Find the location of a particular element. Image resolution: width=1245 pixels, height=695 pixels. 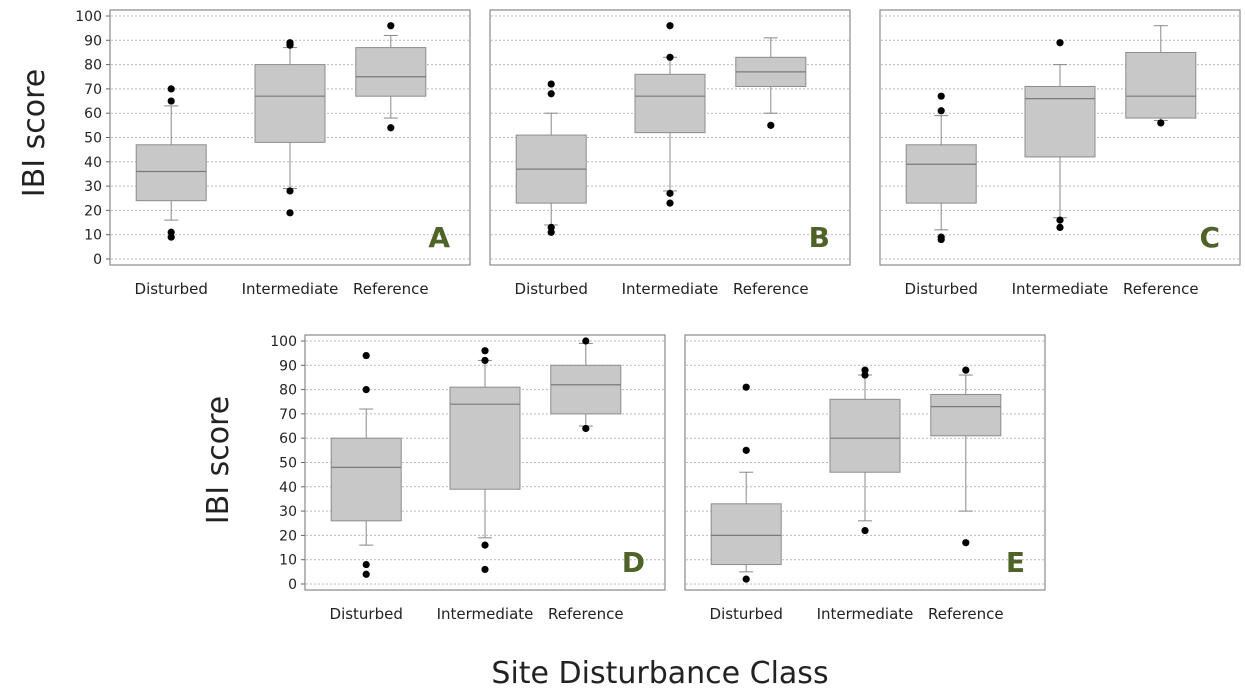

panel-c: Disturbed Intermediate Reference C is located at coordinates (1060, 153).